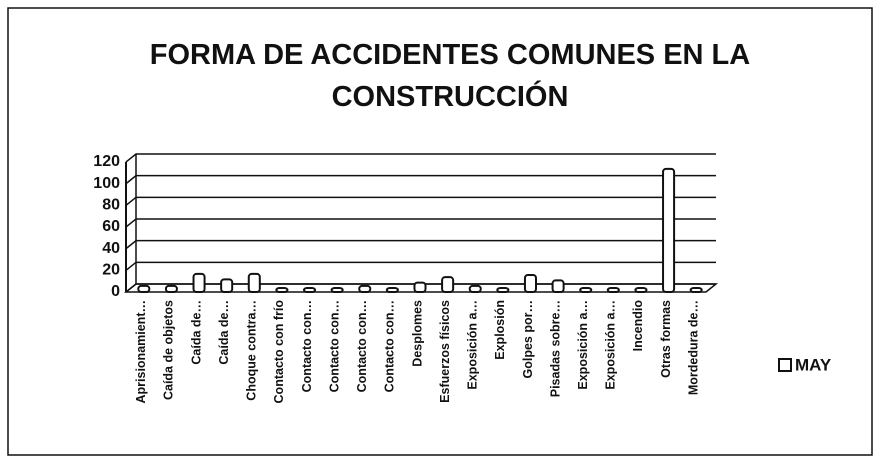 Image resolution: width=885 pixels, height=468 pixels. What do you see at coordinates (417, 333) in the screenshot?
I see `x-tick-label: Desplomes` at bounding box center [417, 333].